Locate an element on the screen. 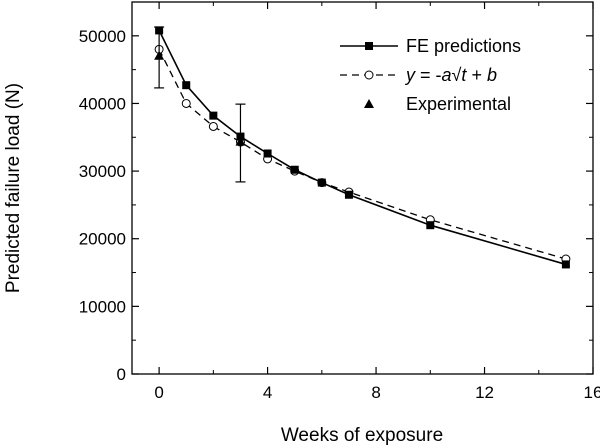 This screenshot has height=448, width=600. x-tick-label: 16 is located at coordinates (592, 392).